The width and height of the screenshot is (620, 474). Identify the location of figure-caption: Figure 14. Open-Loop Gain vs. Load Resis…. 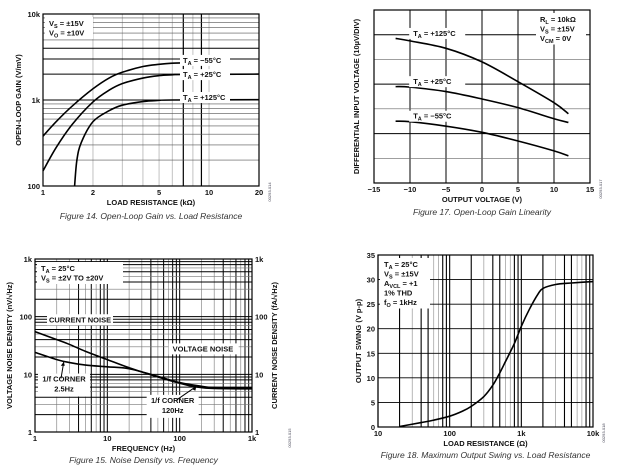
(151, 216).